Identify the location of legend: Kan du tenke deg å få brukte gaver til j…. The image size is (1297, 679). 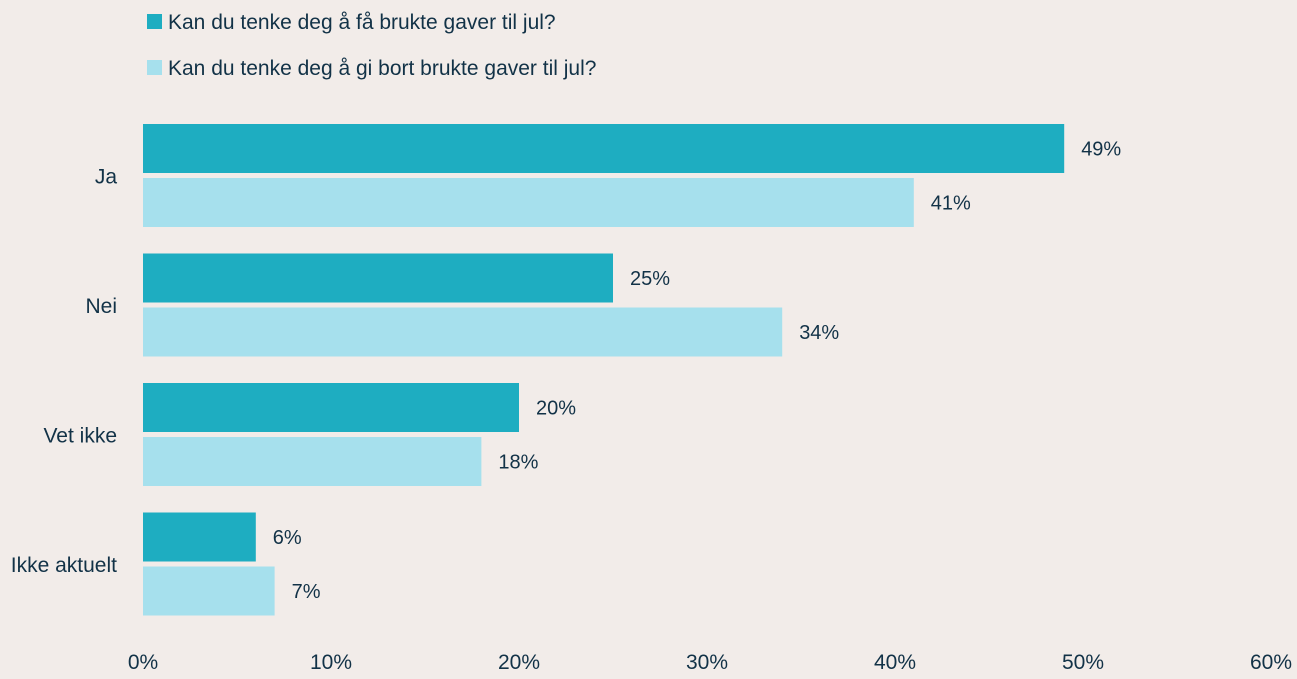
(371, 45).